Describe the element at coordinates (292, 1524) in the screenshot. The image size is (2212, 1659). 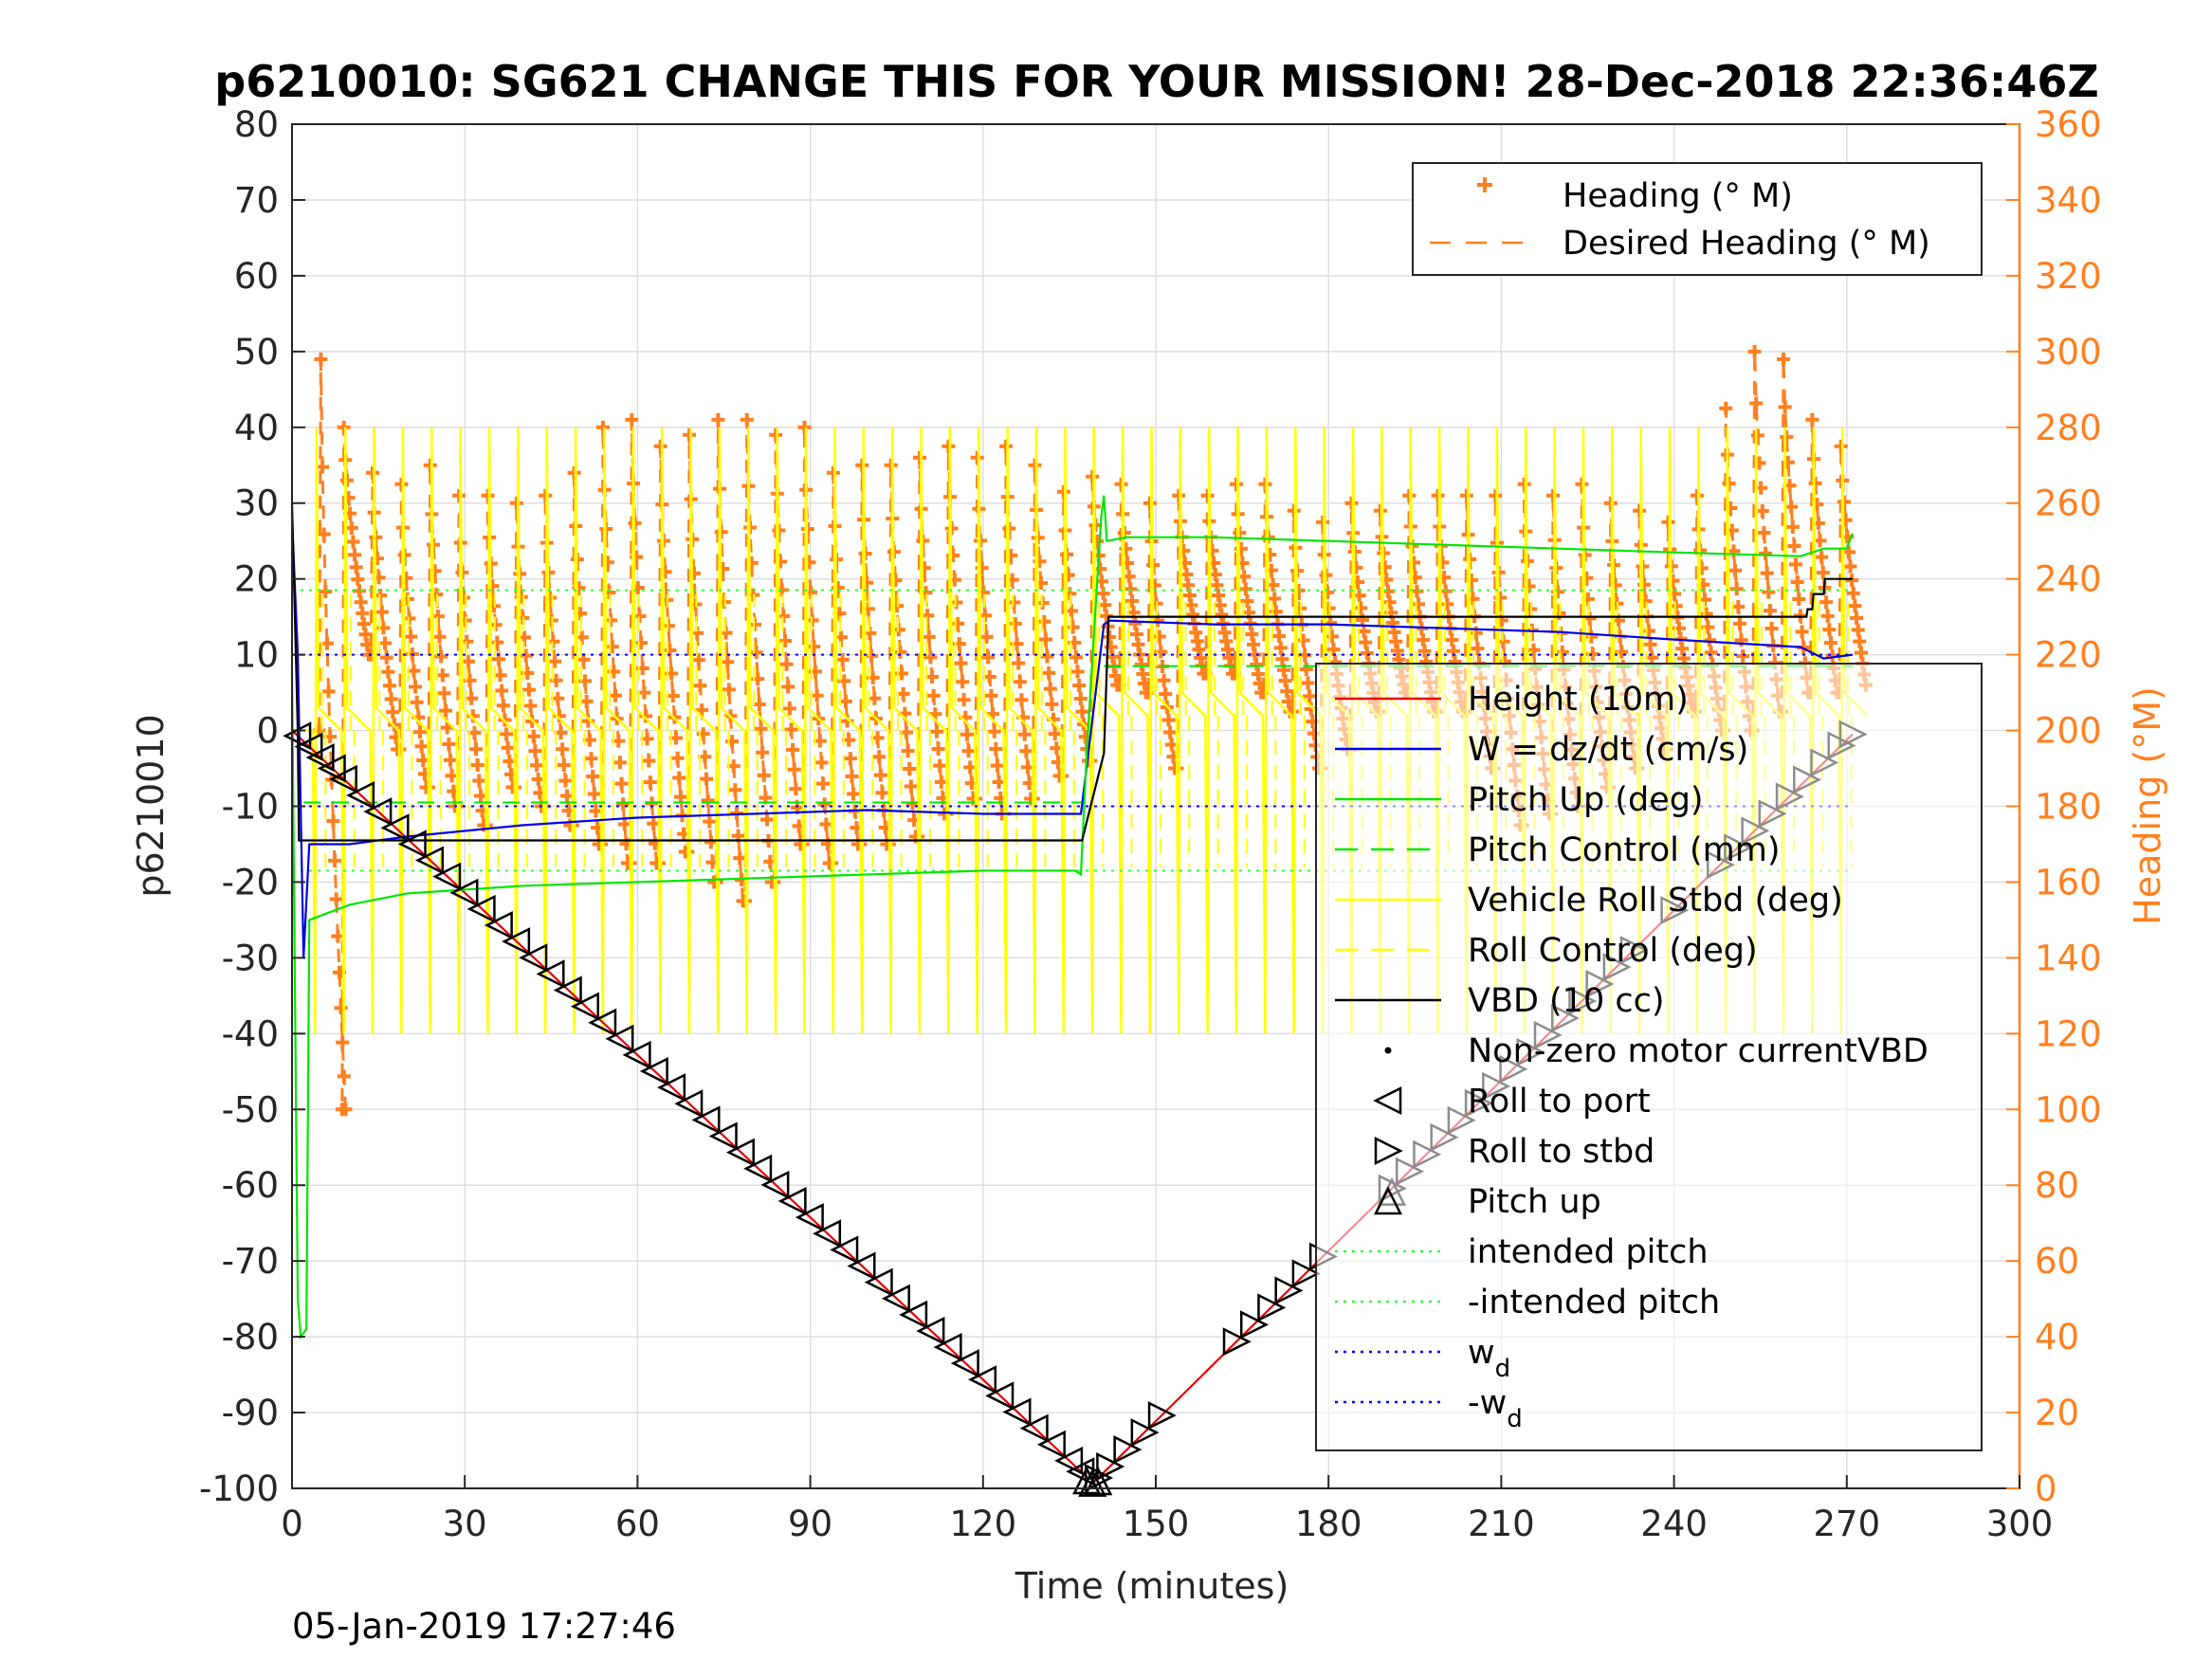
I see `x-tick-label: 0` at that location.